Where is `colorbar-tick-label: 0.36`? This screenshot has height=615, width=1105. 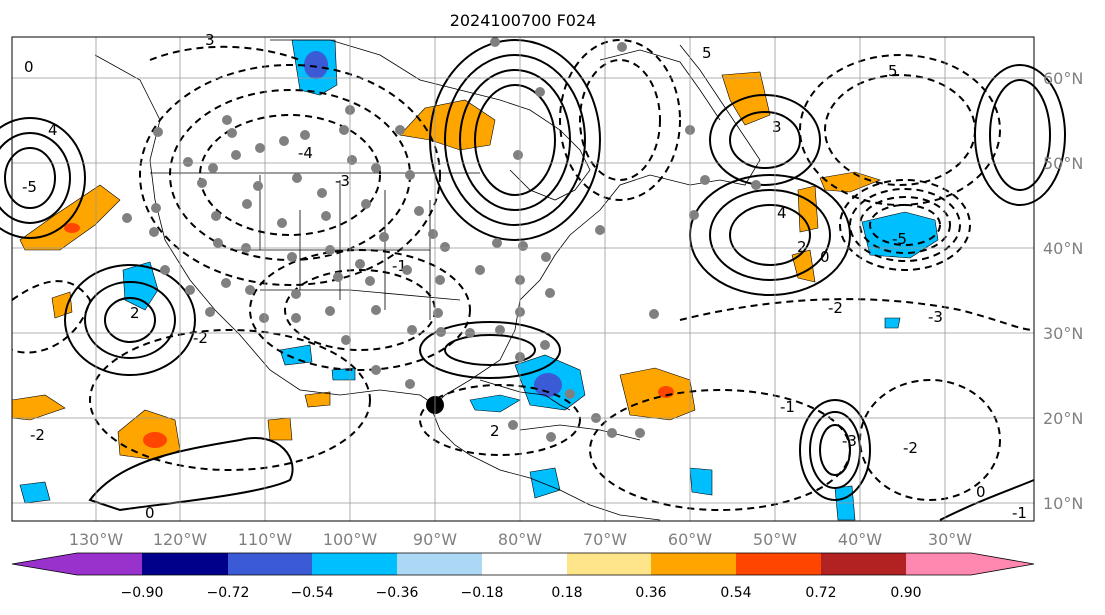
colorbar-tick-label: 0.36 is located at coordinates (650, 593).